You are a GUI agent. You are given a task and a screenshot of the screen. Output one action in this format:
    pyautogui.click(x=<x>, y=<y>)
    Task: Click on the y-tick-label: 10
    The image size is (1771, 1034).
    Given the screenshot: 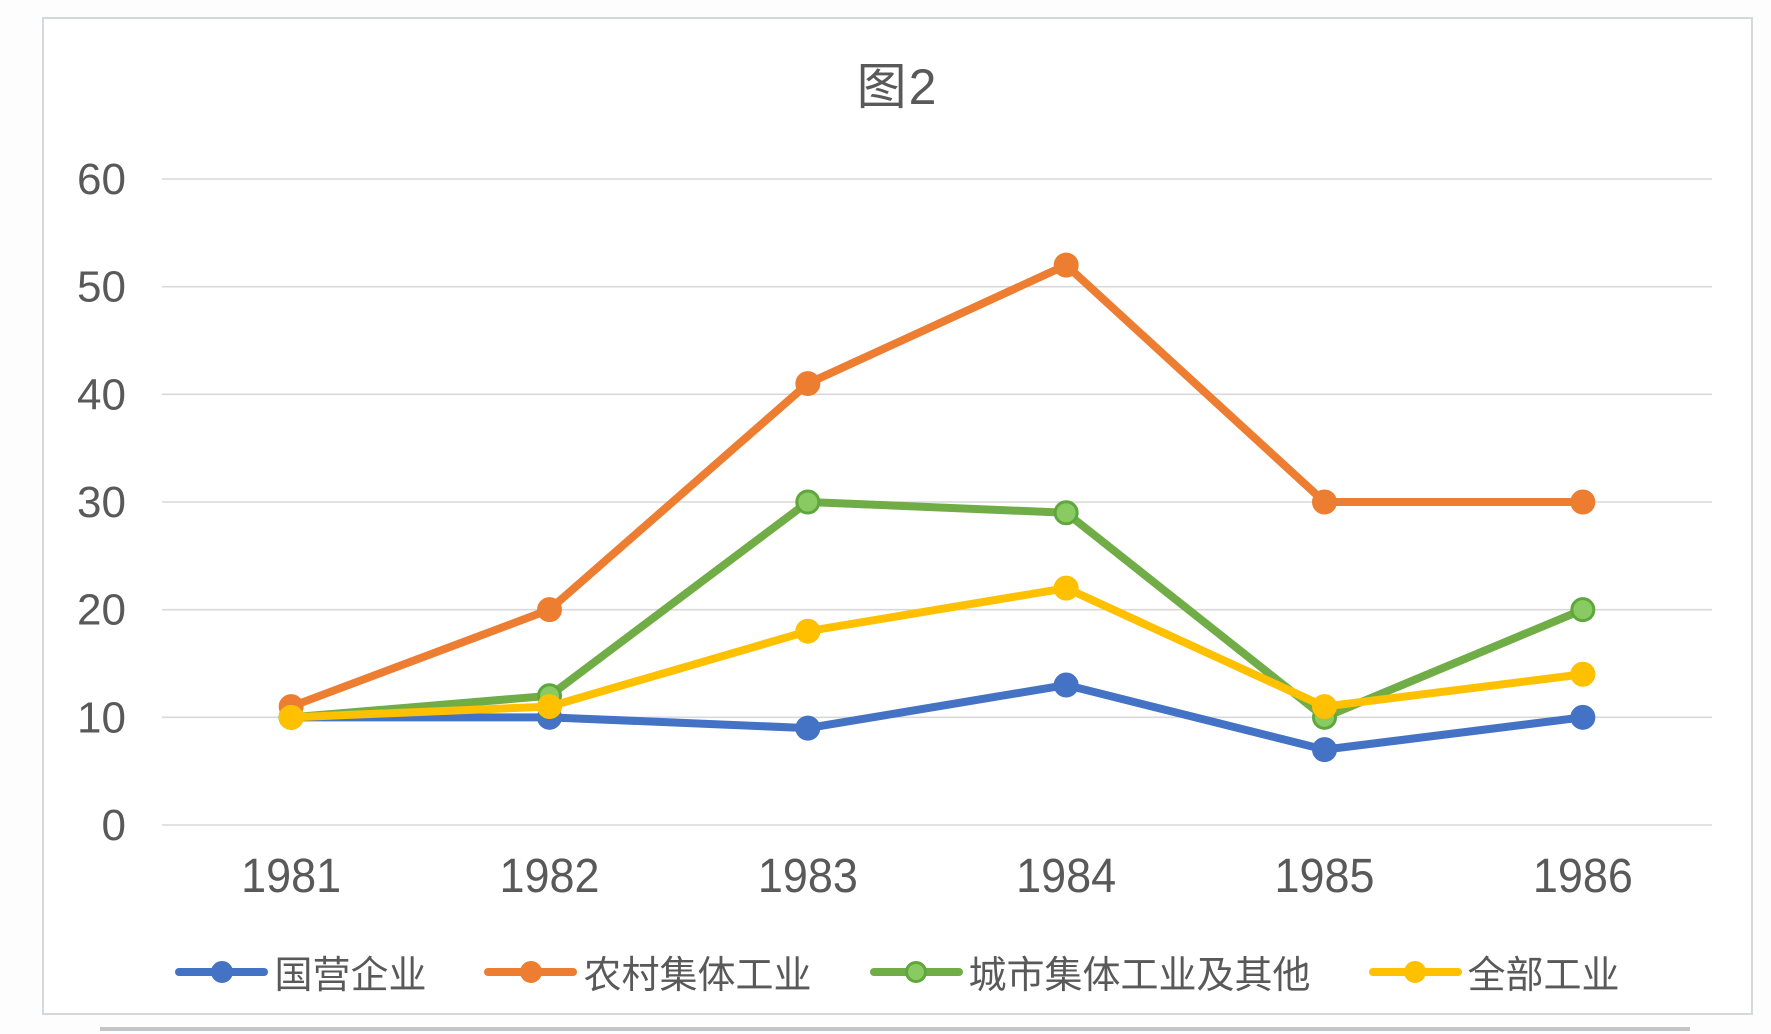 What is the action you would take?
    pyautogui.click(x=101, y=717)
    